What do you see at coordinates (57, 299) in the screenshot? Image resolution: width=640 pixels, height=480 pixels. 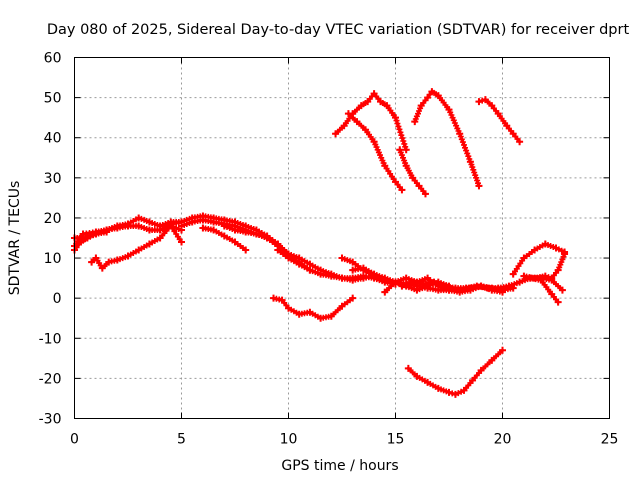 I see `y-tick-label: 0` at bounding box center [57, 299].